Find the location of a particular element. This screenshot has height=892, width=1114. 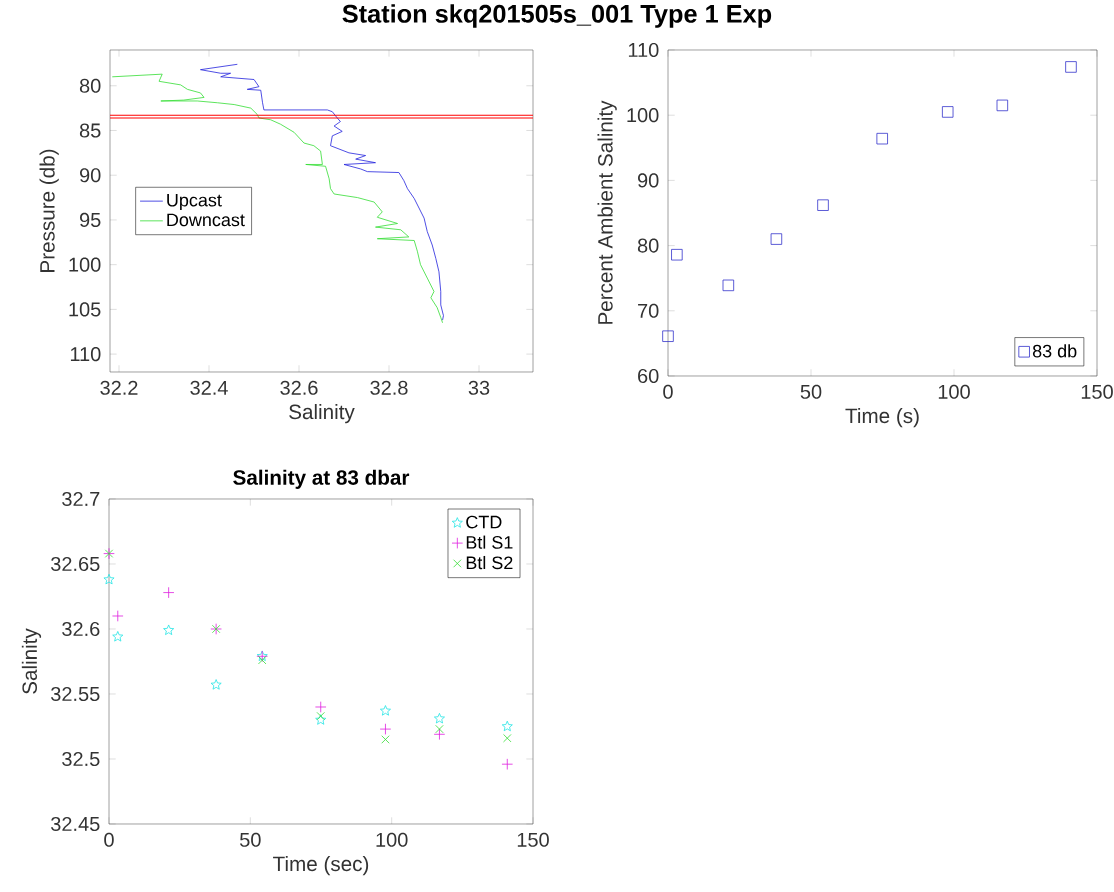

legend-label: Downcast is located at coordinates (206, 220).